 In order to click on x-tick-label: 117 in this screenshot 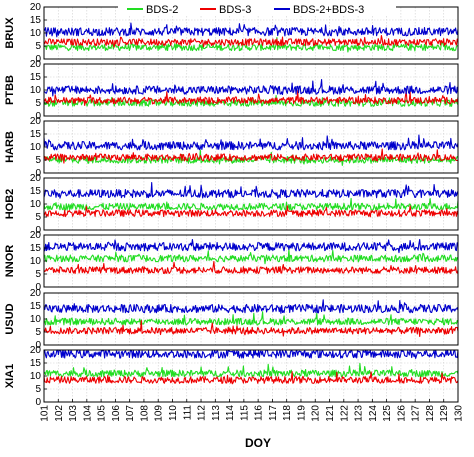, I will do `click(273, 413)`.